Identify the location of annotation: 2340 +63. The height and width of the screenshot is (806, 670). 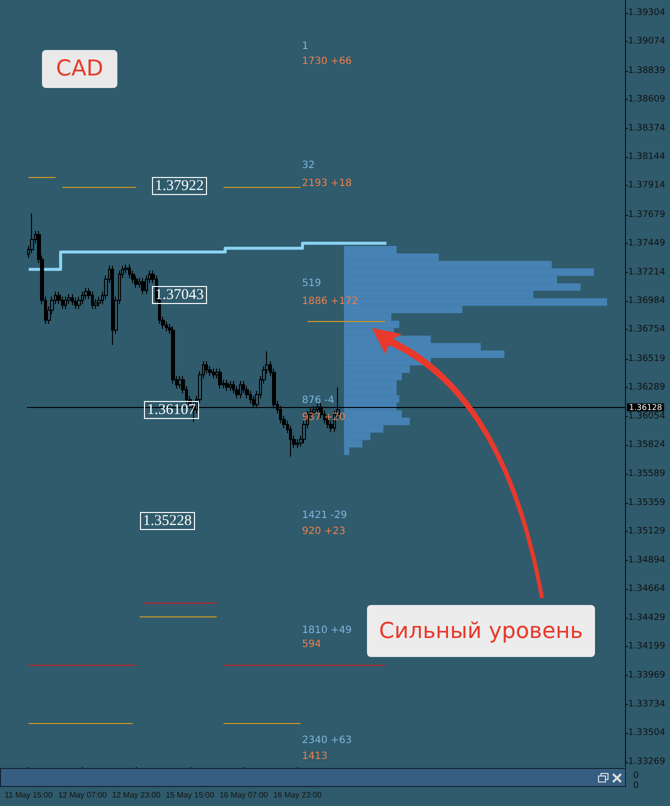
(327, 741).